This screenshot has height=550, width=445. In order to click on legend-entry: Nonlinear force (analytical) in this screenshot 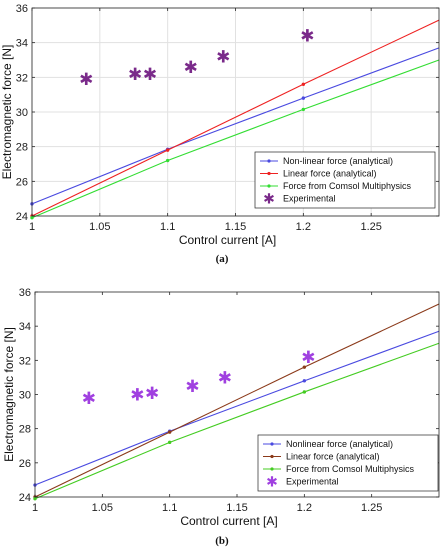, I will do `click(339, 444)`.